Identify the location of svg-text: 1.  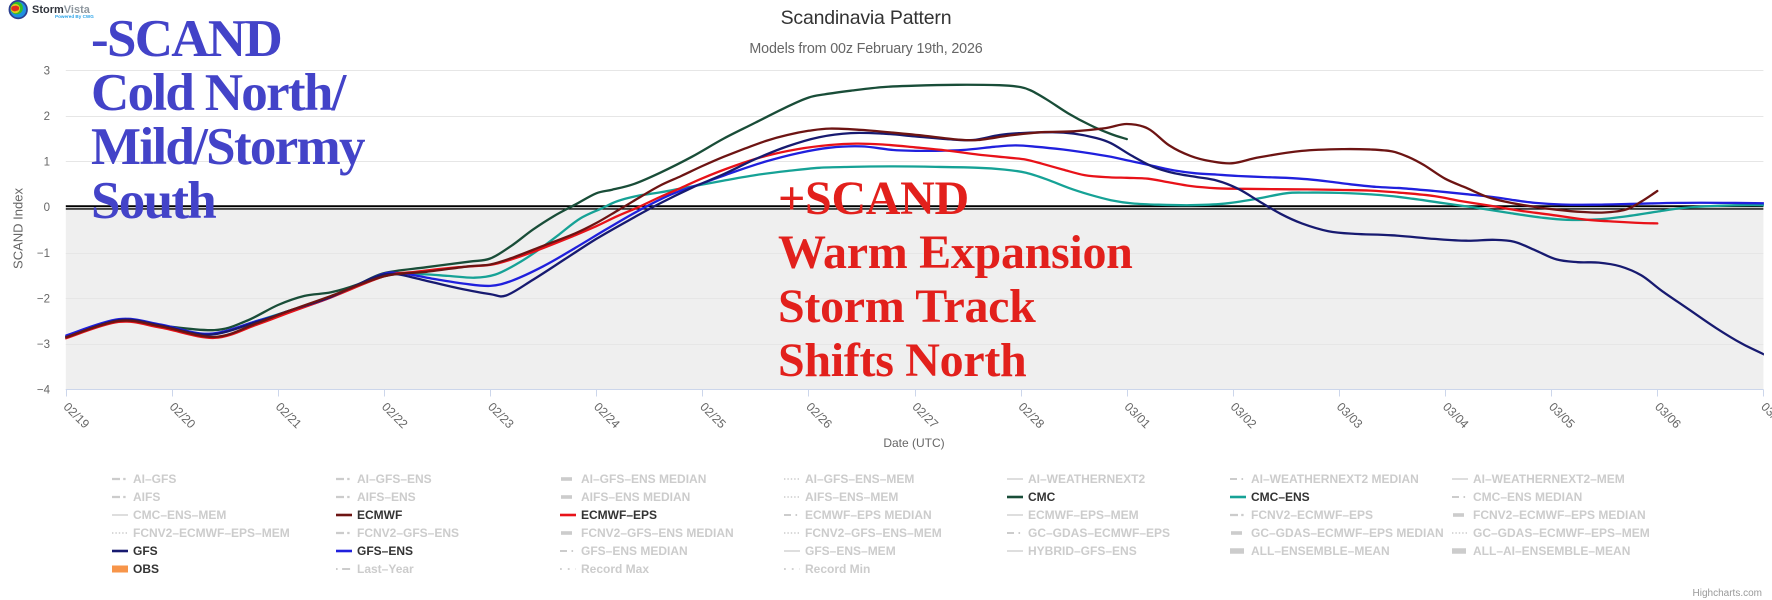
(47, 163).